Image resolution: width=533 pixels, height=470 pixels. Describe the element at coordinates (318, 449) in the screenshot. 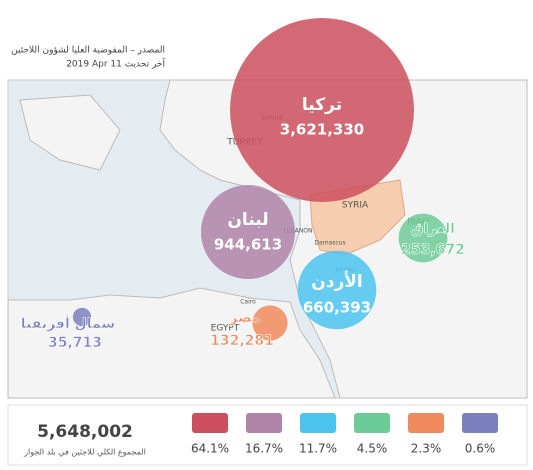

I see `legend-share: 11.7%` at that location.